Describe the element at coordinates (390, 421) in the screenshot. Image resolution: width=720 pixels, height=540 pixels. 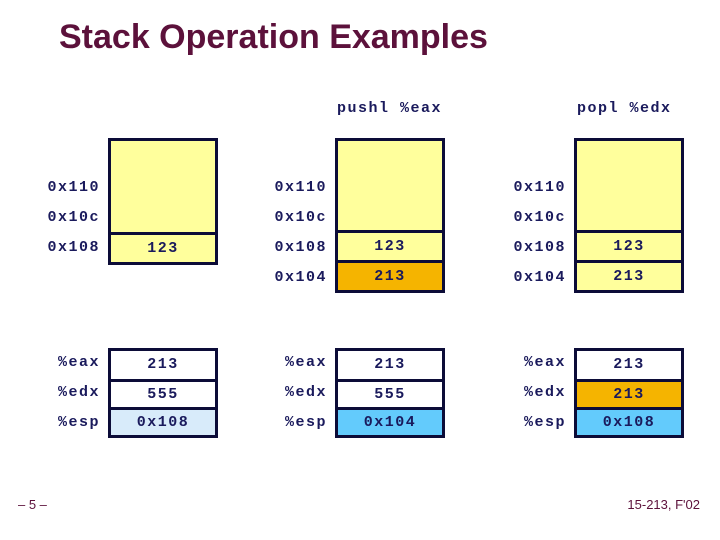
I see `register-value-cell: 0x104` at that location.